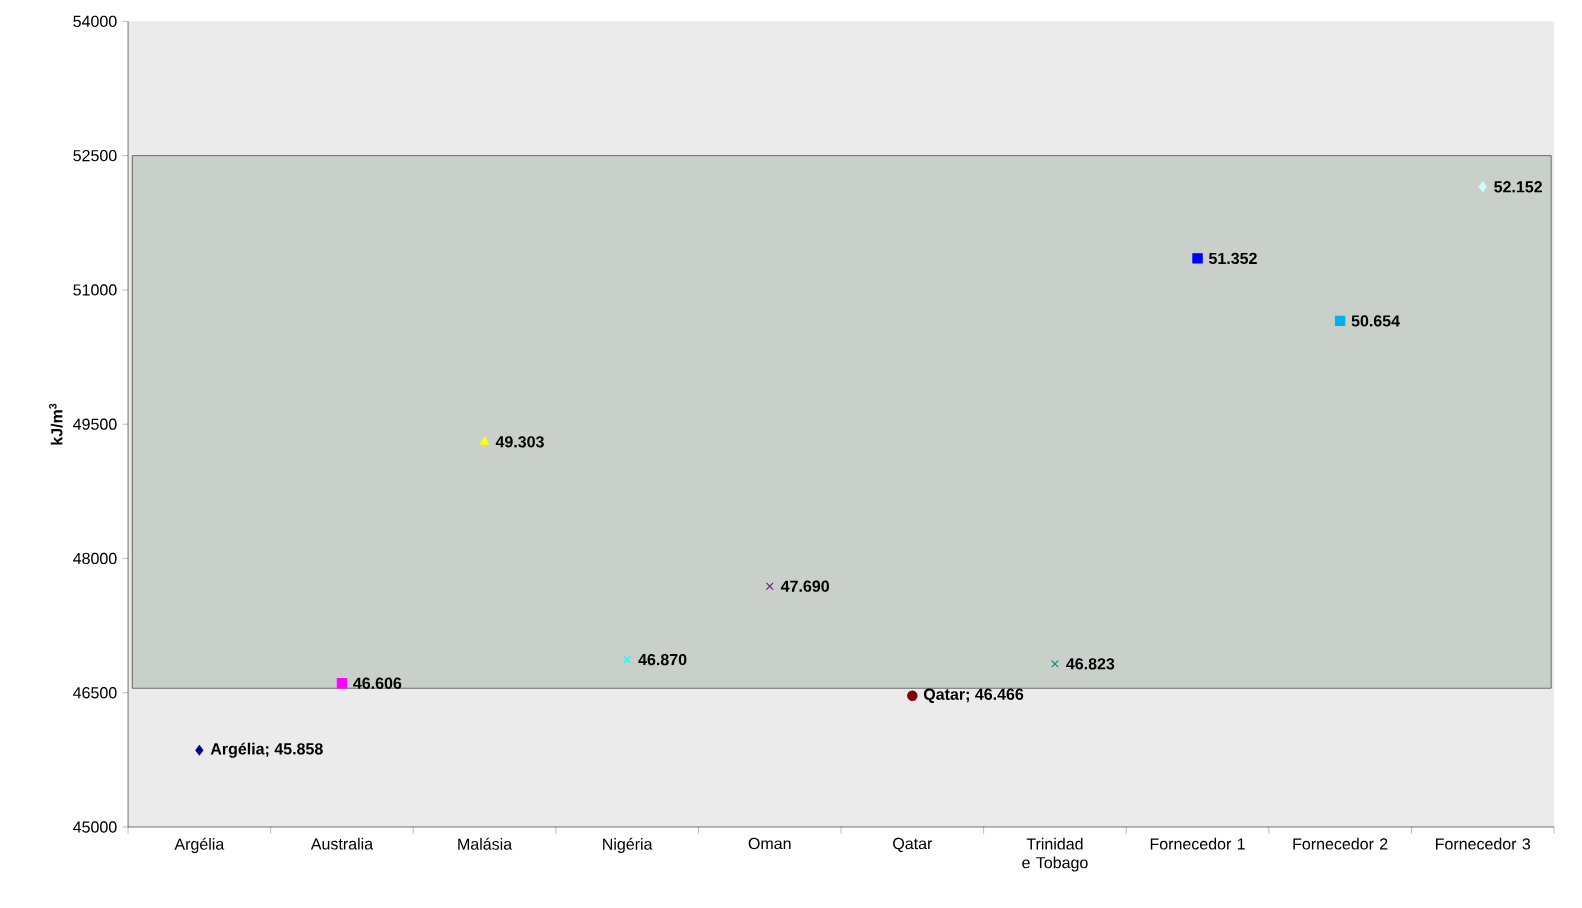  Describe the element at coordinates (913, 844) in the screenshot. I see `x-tick-label: Qatar` at that location.